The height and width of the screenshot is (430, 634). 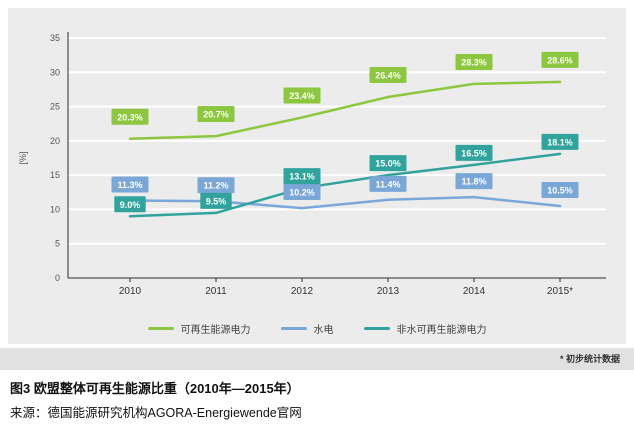 What do you see at coordinates (317, 359) in the screenshot?
I see `footnote-band: * 初步统计数据` at bounding box center [317, 359].